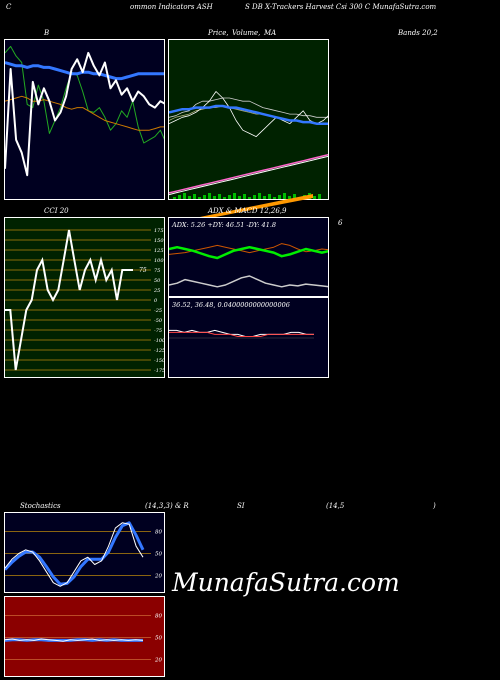 Image resolution: width=500 pixels, height=680 pixels. Describe the element at coordinates (84, 71) in the screenshot. I see `bands-middle-series` at that location.